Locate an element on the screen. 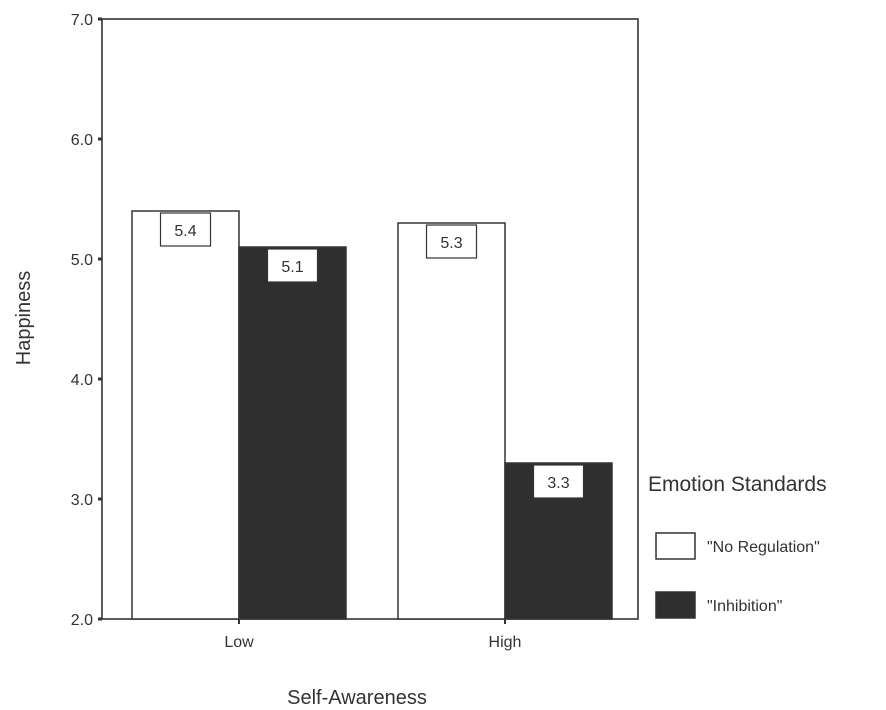 This screenshot has height=710, width=886. y-axis: 2.0 3.0 4.0 5.0 6.0 7.0 is located at coordinates (86, 320).